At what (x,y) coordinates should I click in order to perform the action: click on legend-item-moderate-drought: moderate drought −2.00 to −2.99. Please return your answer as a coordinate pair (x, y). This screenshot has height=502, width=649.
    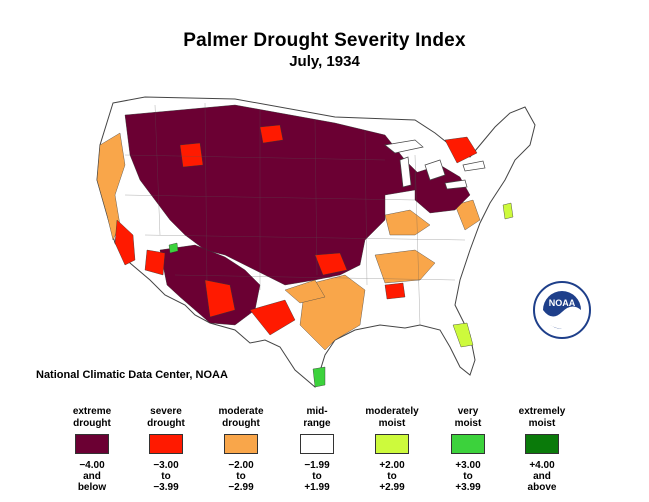
    Looking at the image, I should click on (241, 448).